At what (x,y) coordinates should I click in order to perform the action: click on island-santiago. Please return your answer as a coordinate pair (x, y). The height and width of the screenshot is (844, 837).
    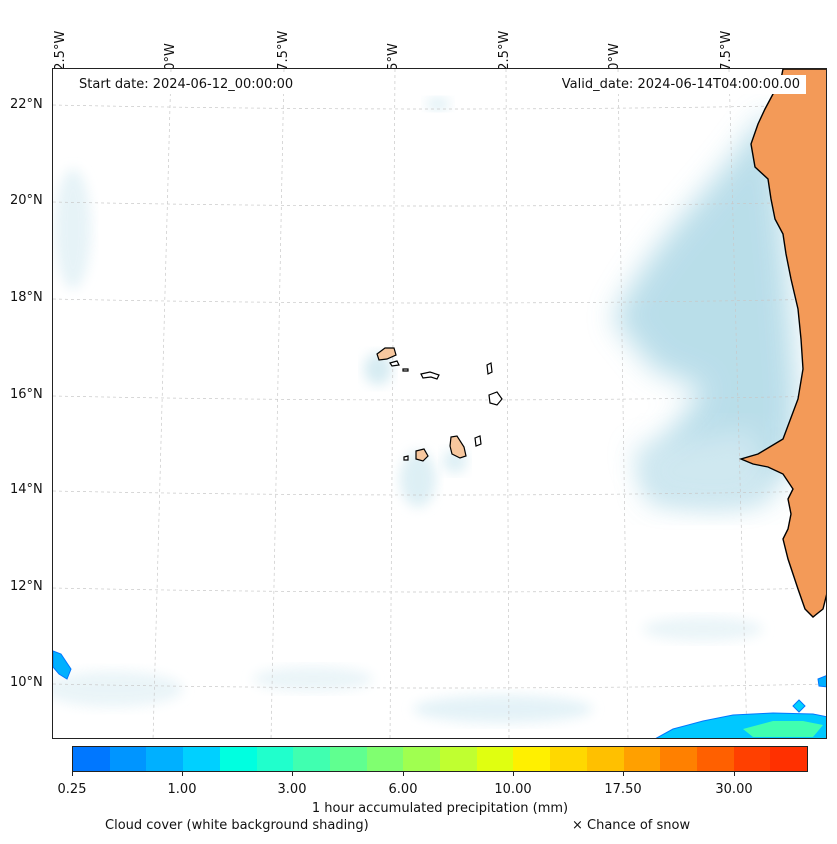
    Looking at the image, I should click on (458, 447).